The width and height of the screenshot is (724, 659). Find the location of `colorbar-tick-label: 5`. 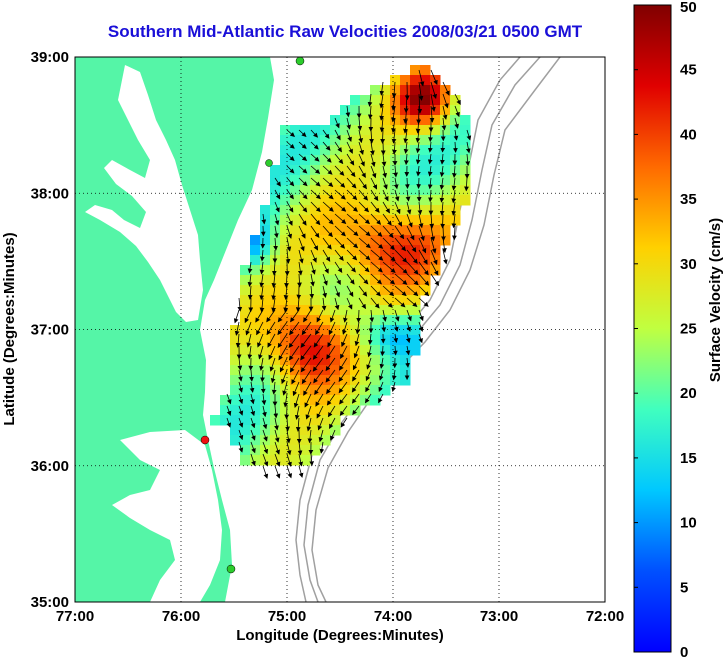

colorbar-tick-label: 5 is located at coordinates (684, 587).